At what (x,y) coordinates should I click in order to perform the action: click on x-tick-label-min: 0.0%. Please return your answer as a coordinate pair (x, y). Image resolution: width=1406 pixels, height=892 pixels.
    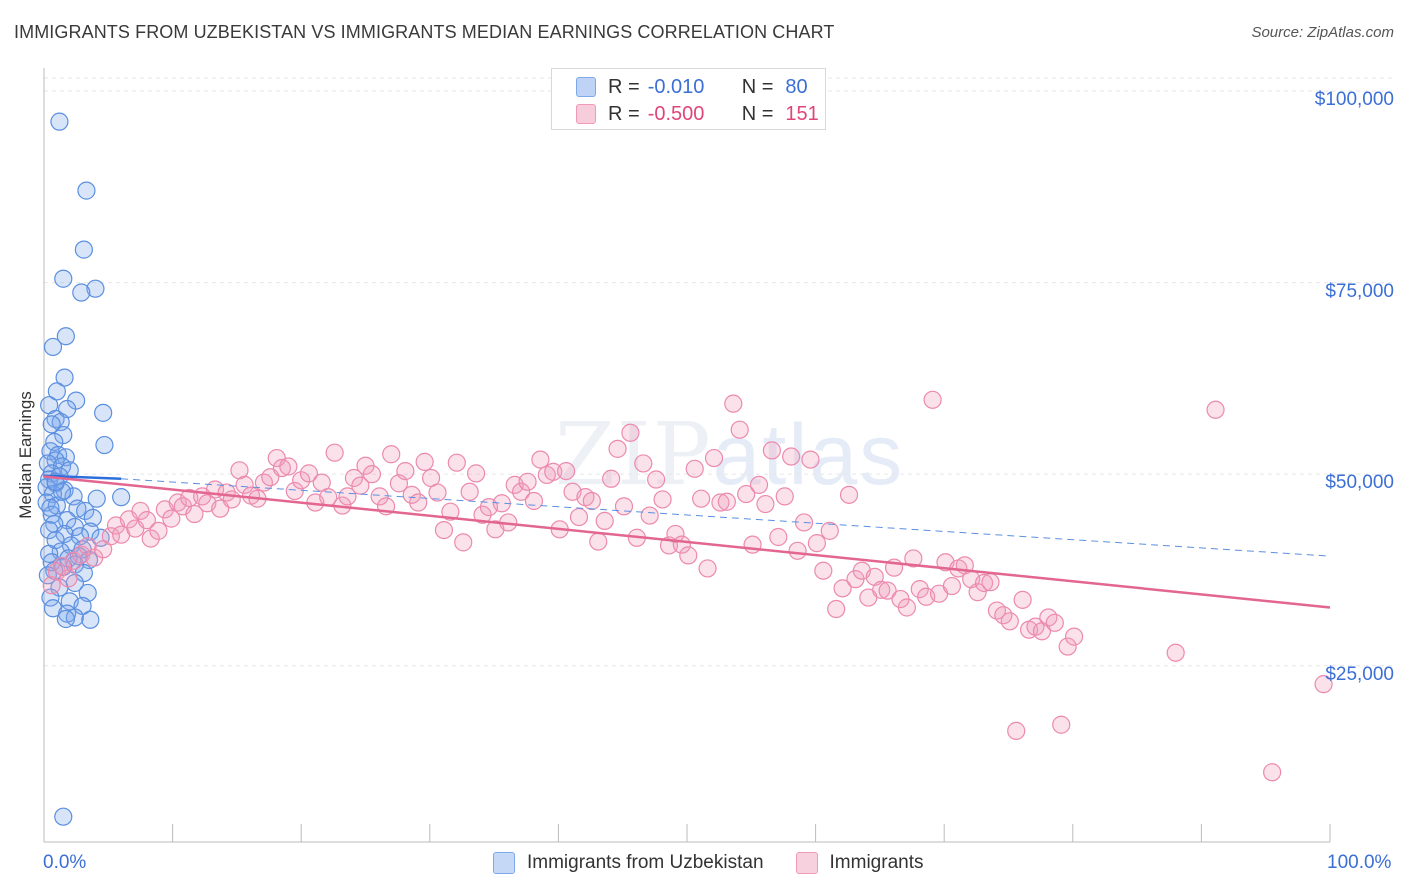
    Looking at the image, I should click on (65, 862).